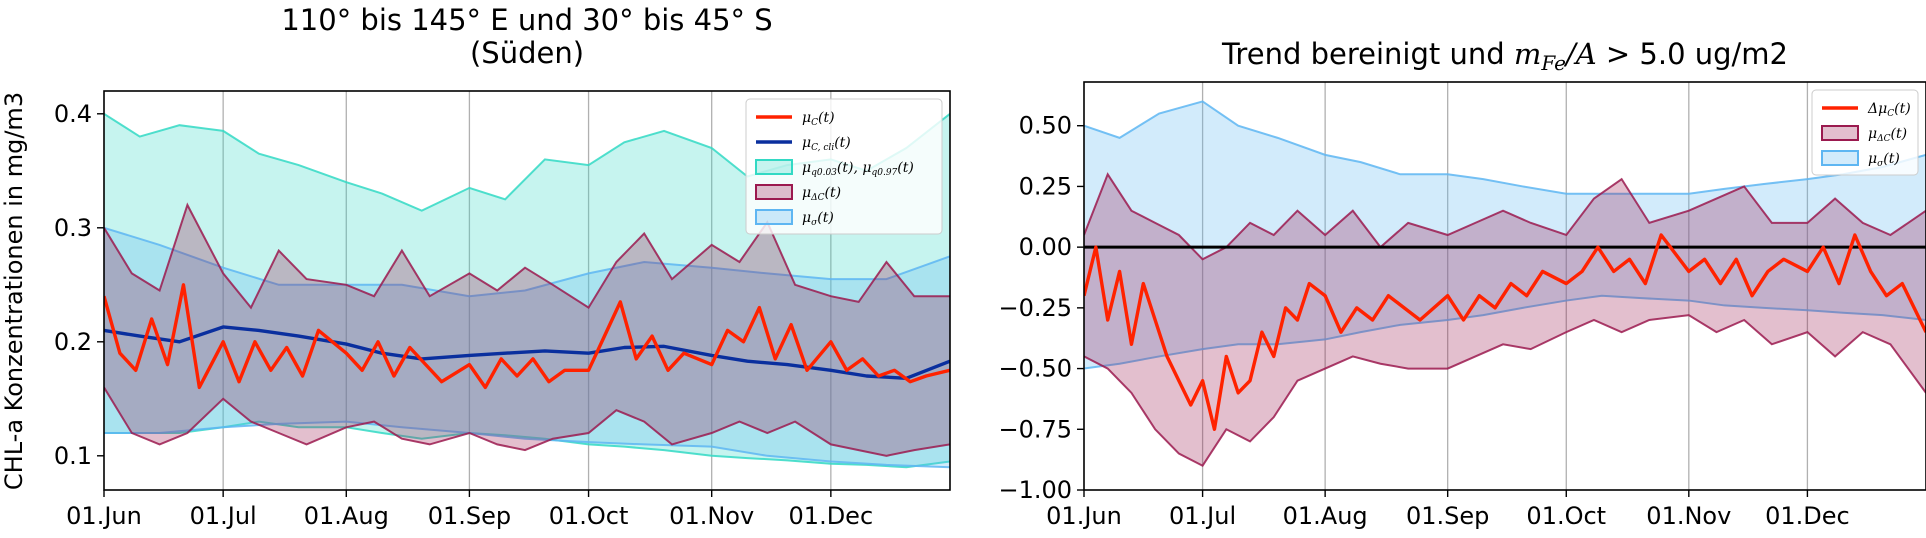  I want to click on y-tick-label: 0.00, so click(1045, 247).